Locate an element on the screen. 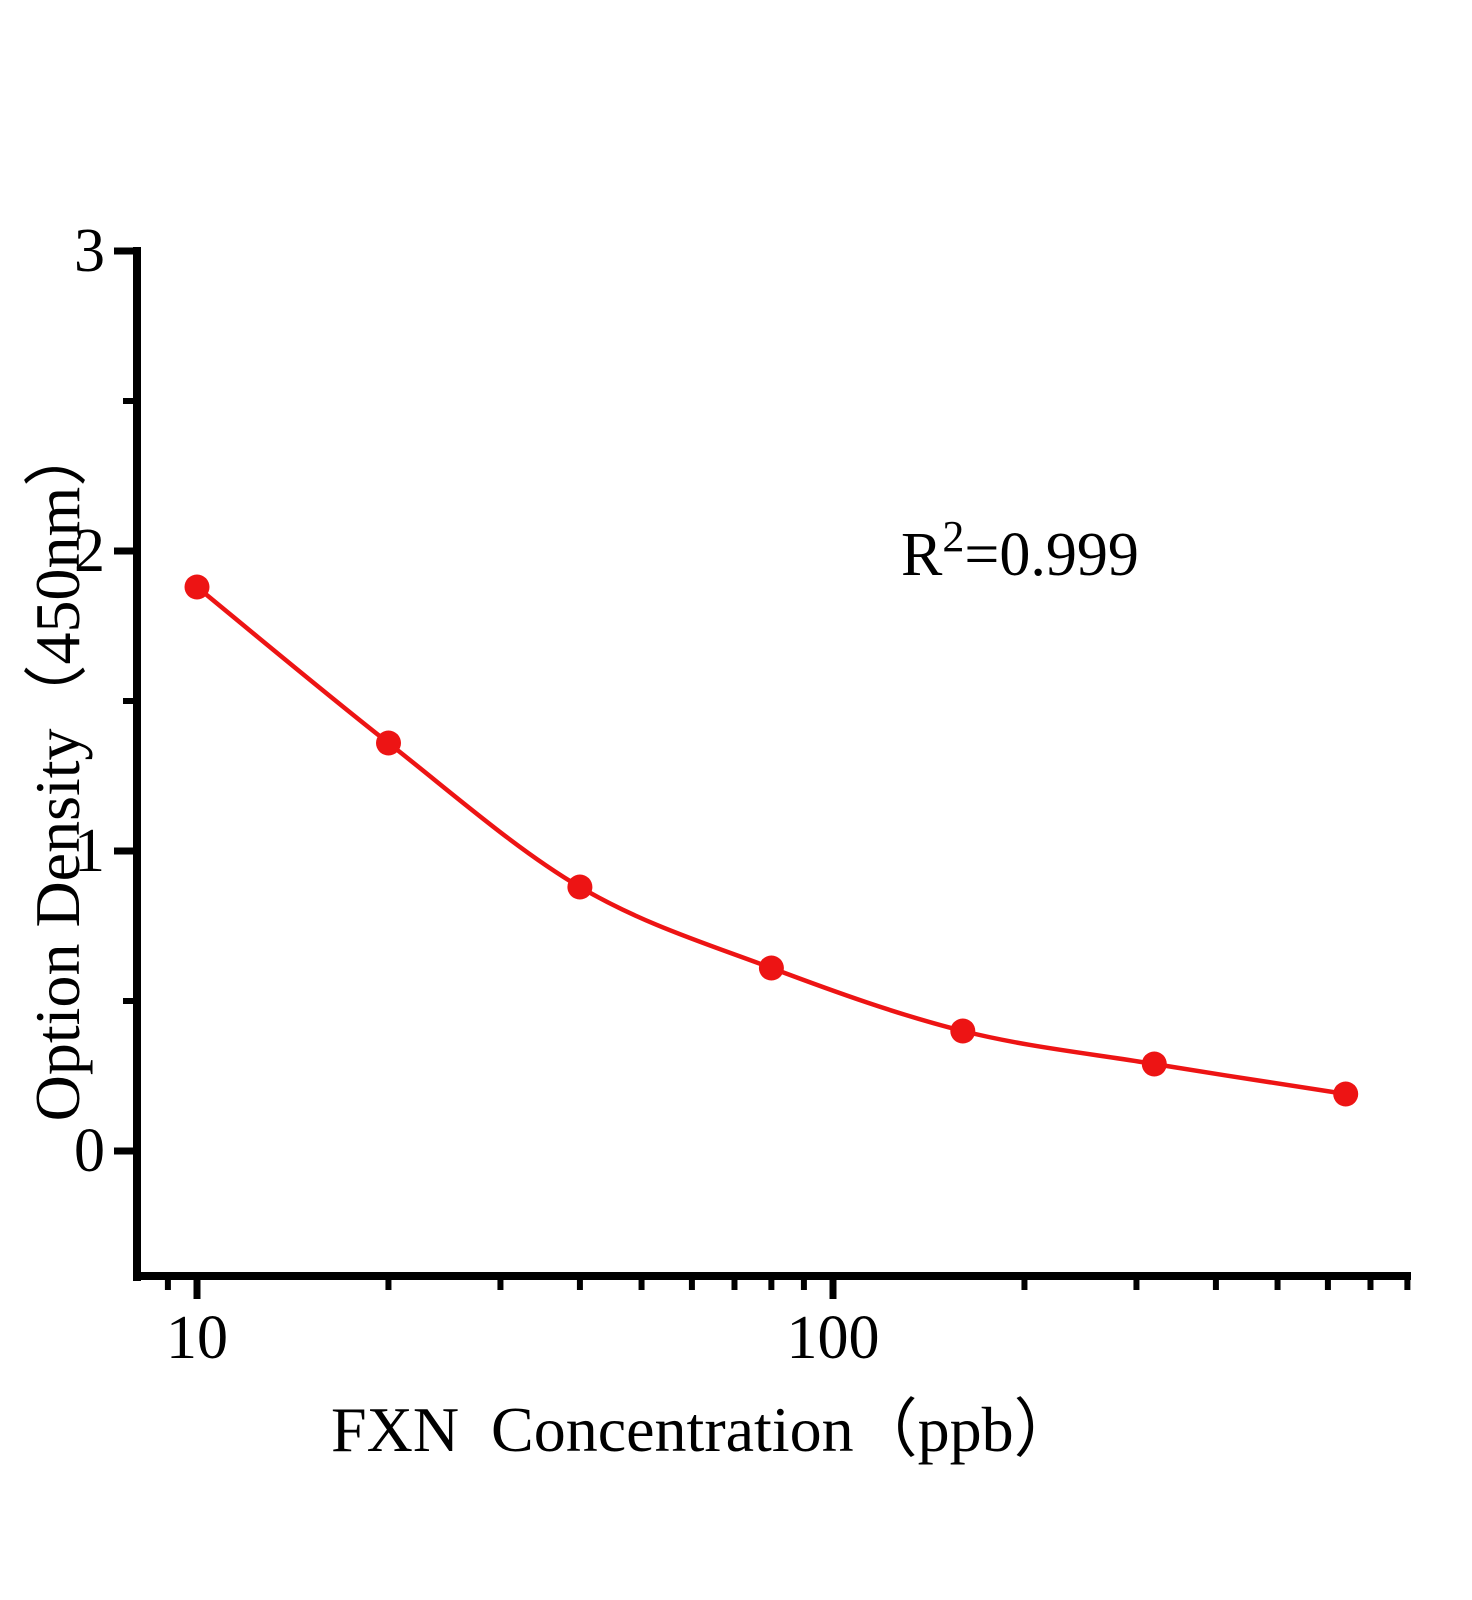  y-axis-tick-label: 3 is located at coordinates (89, 251).